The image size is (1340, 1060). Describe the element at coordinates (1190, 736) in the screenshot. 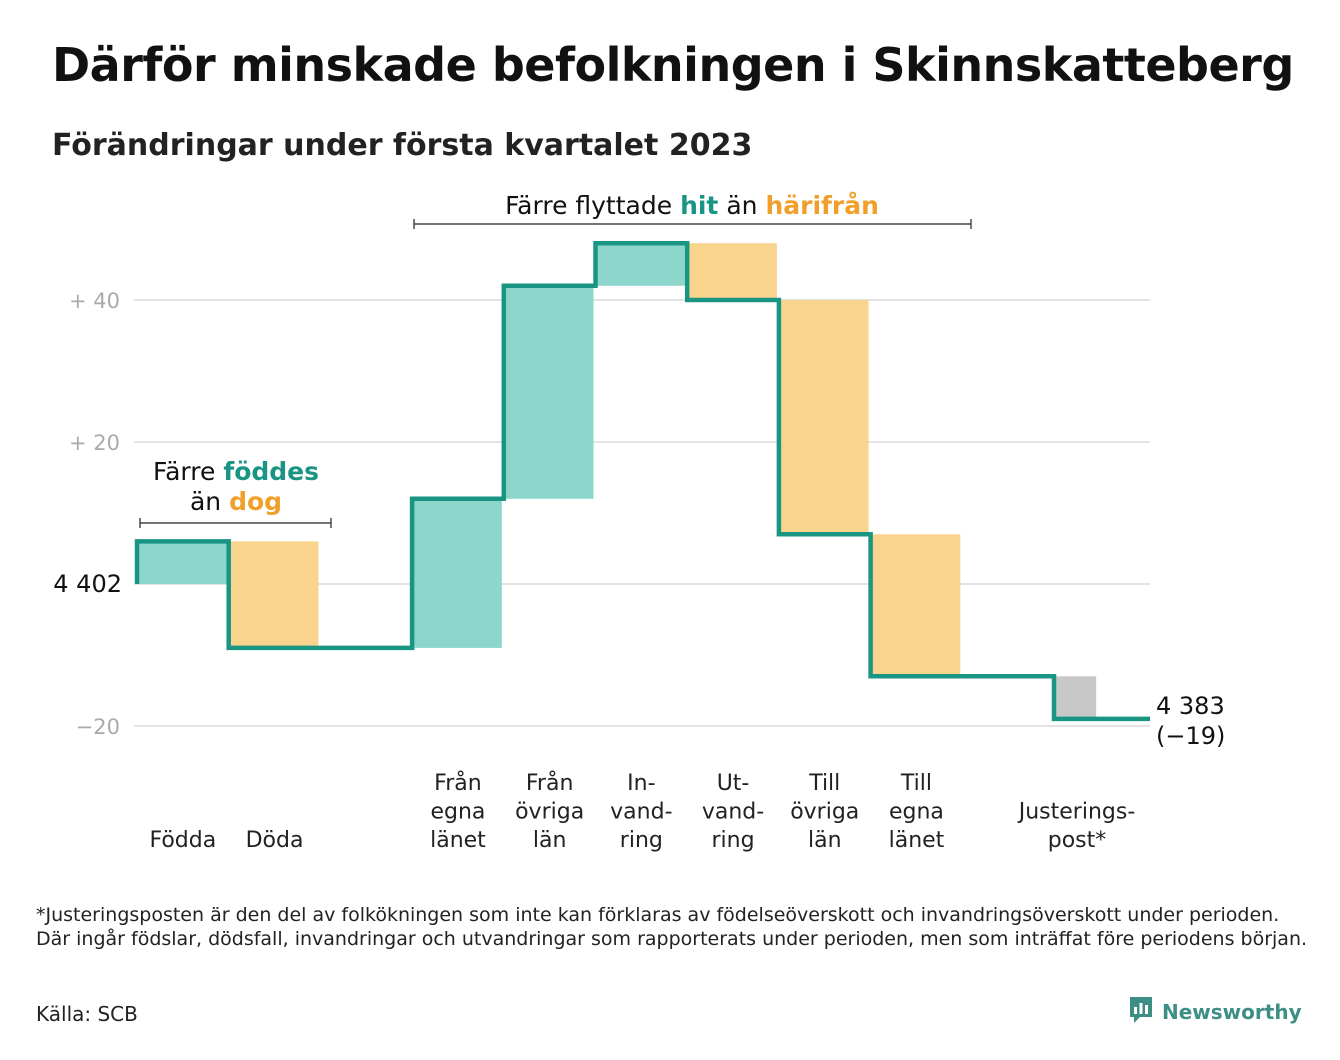

I see `end-change-label: (−19)` at that location.